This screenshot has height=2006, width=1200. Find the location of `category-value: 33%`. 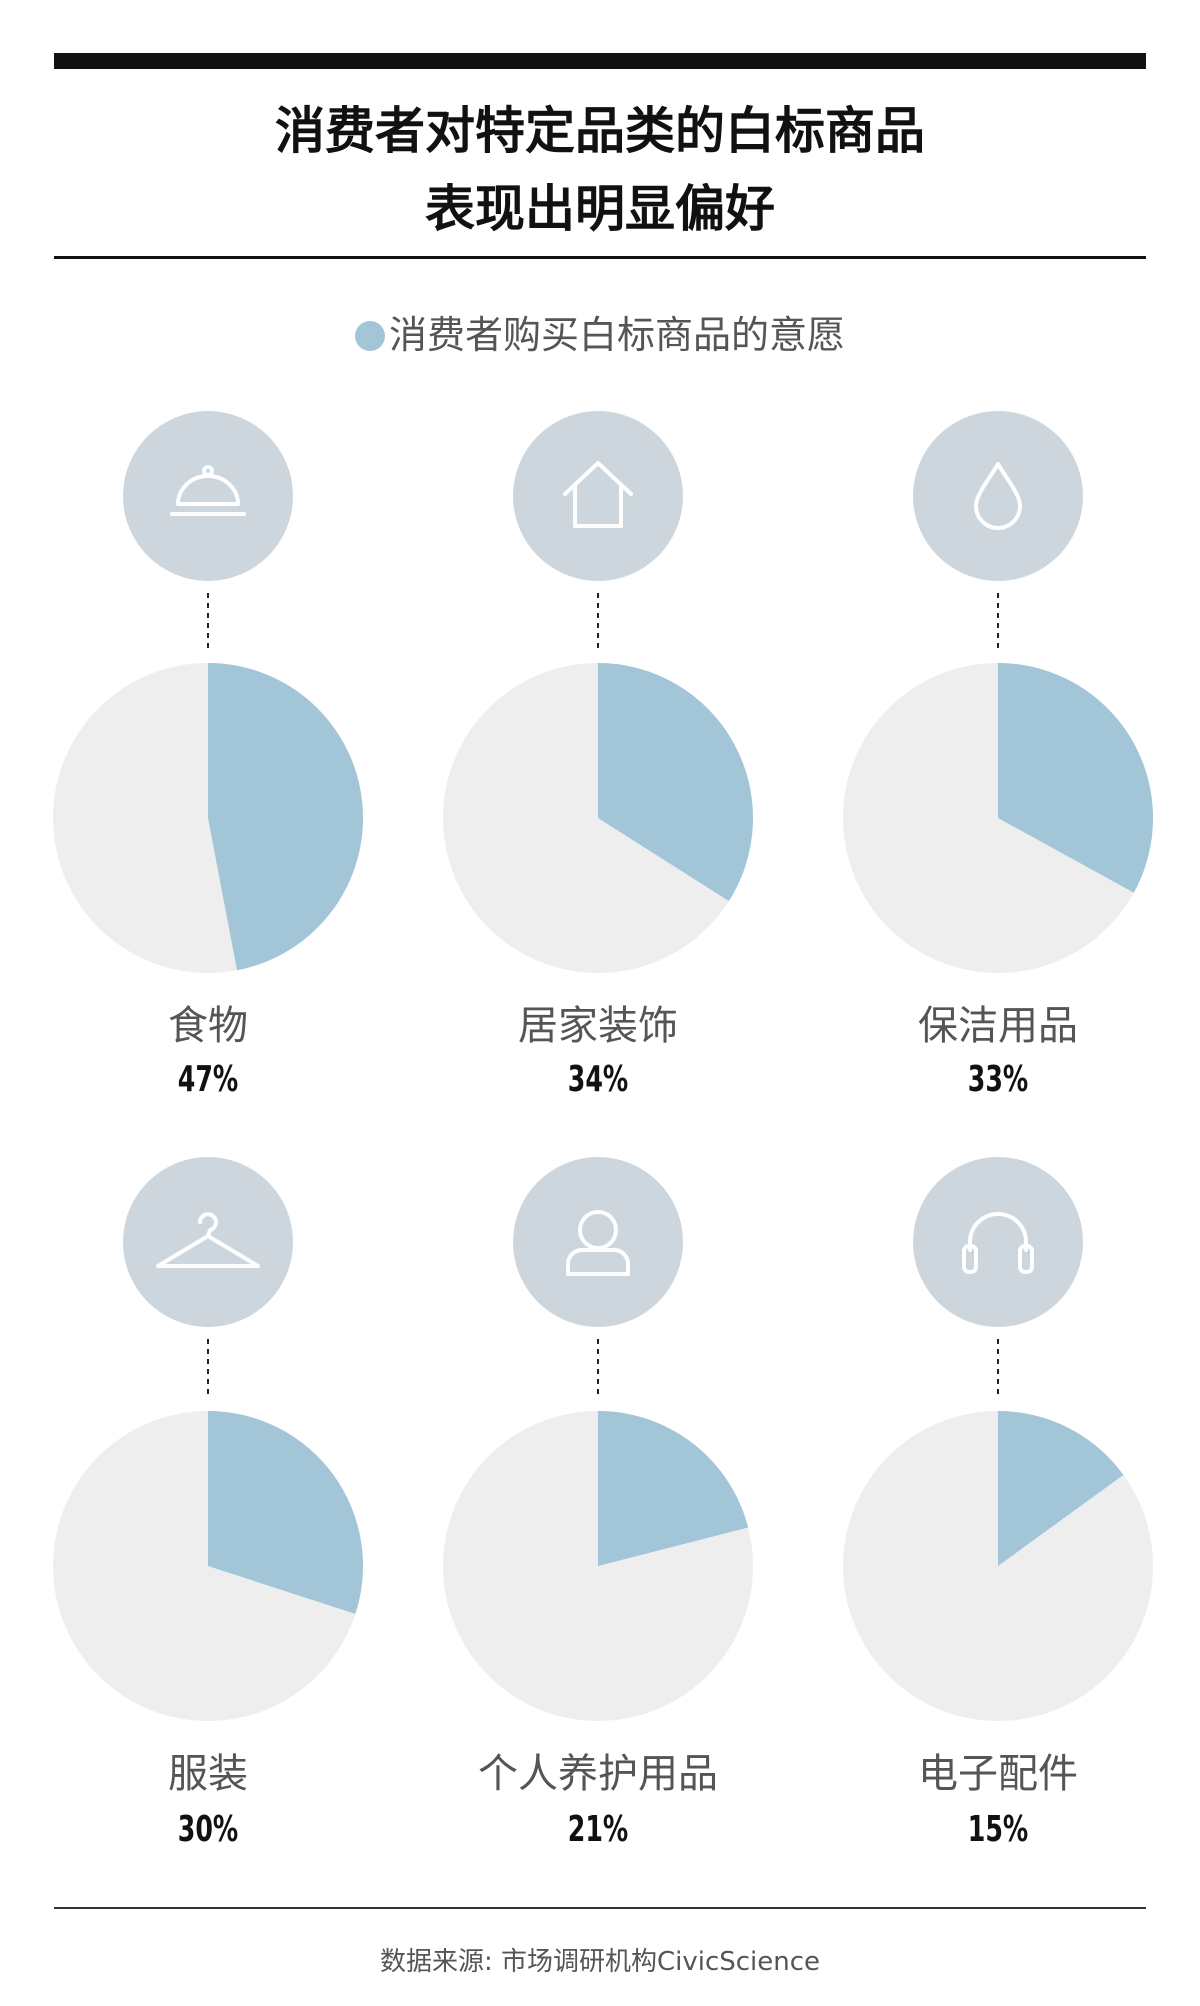

category-value: 33% is located at coordinates (998, 1079).